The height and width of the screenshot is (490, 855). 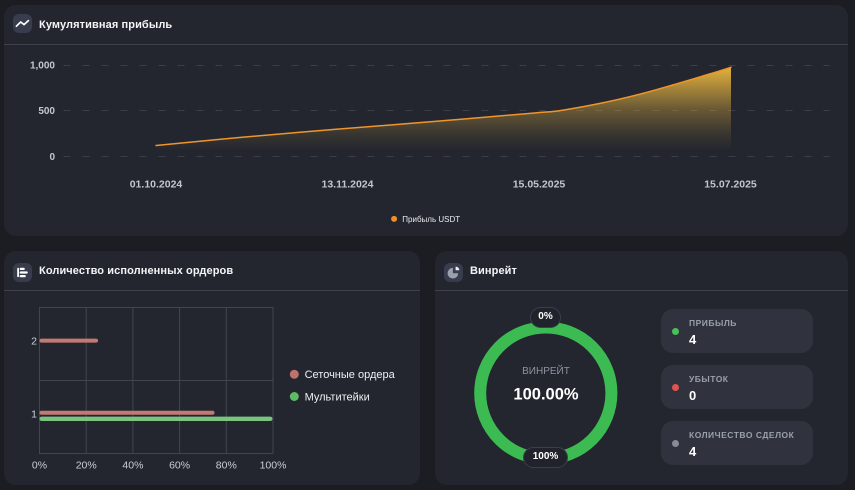 I want to click on svg-text: 1,000, so click(x=42, y=66).